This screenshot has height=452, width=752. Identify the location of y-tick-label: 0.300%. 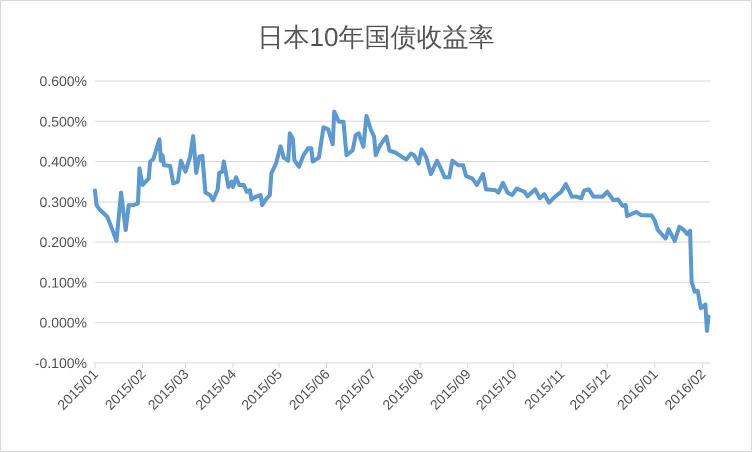
(63, 202).